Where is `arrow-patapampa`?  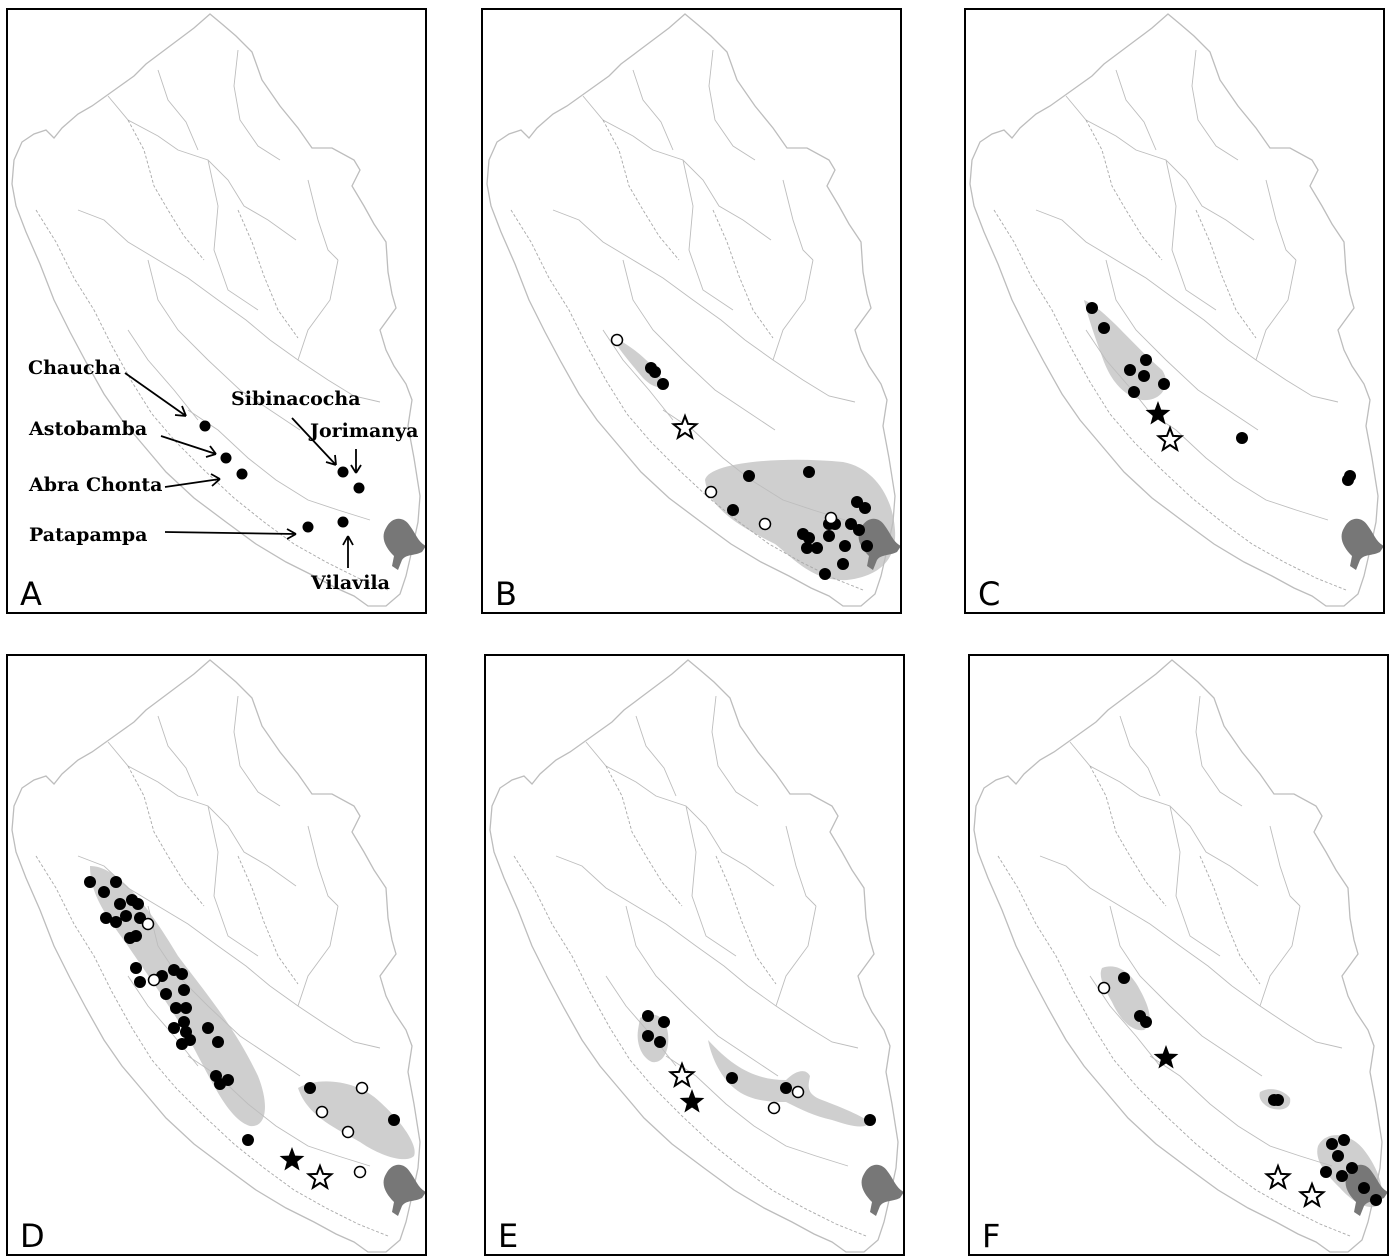
arrow-patapampa is located at coordinates (230, 534).